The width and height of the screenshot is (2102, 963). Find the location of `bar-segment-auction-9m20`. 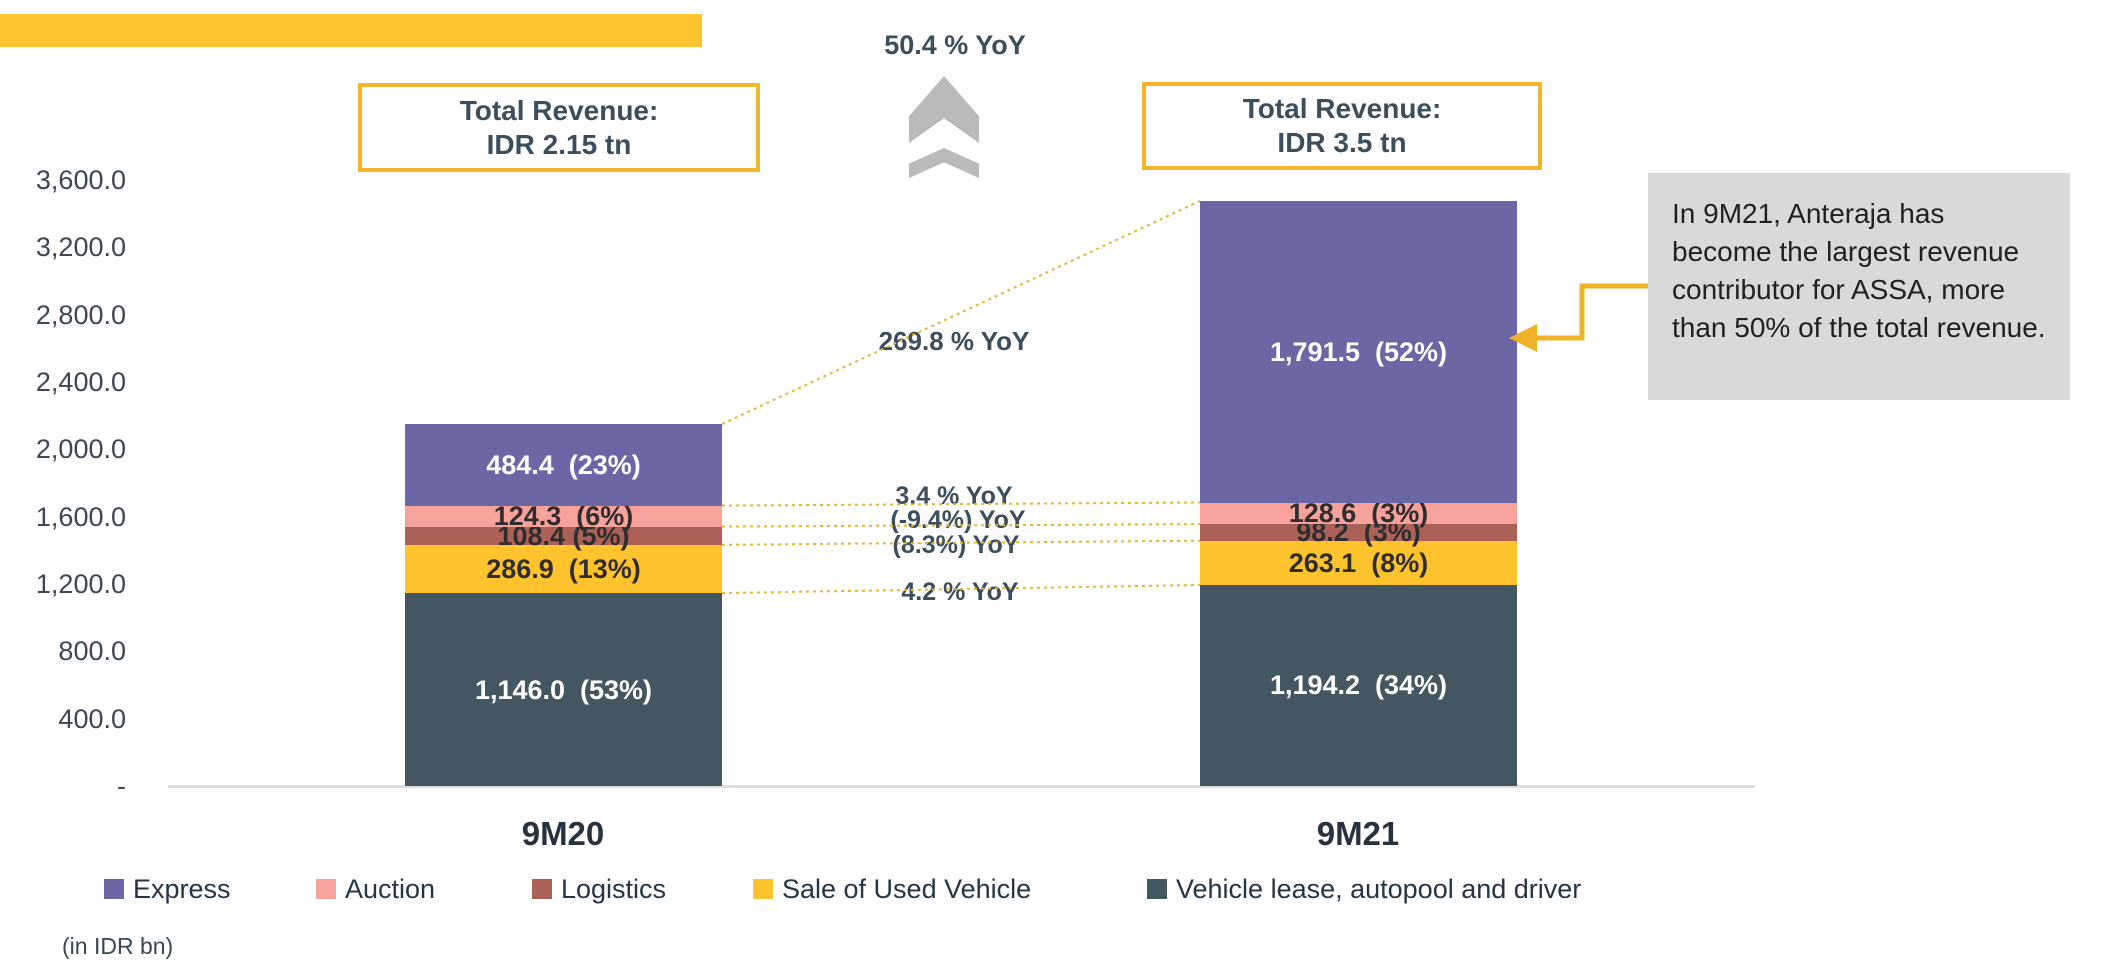

bar-segment-auction-9m20 is located at coordinates (563, 516).